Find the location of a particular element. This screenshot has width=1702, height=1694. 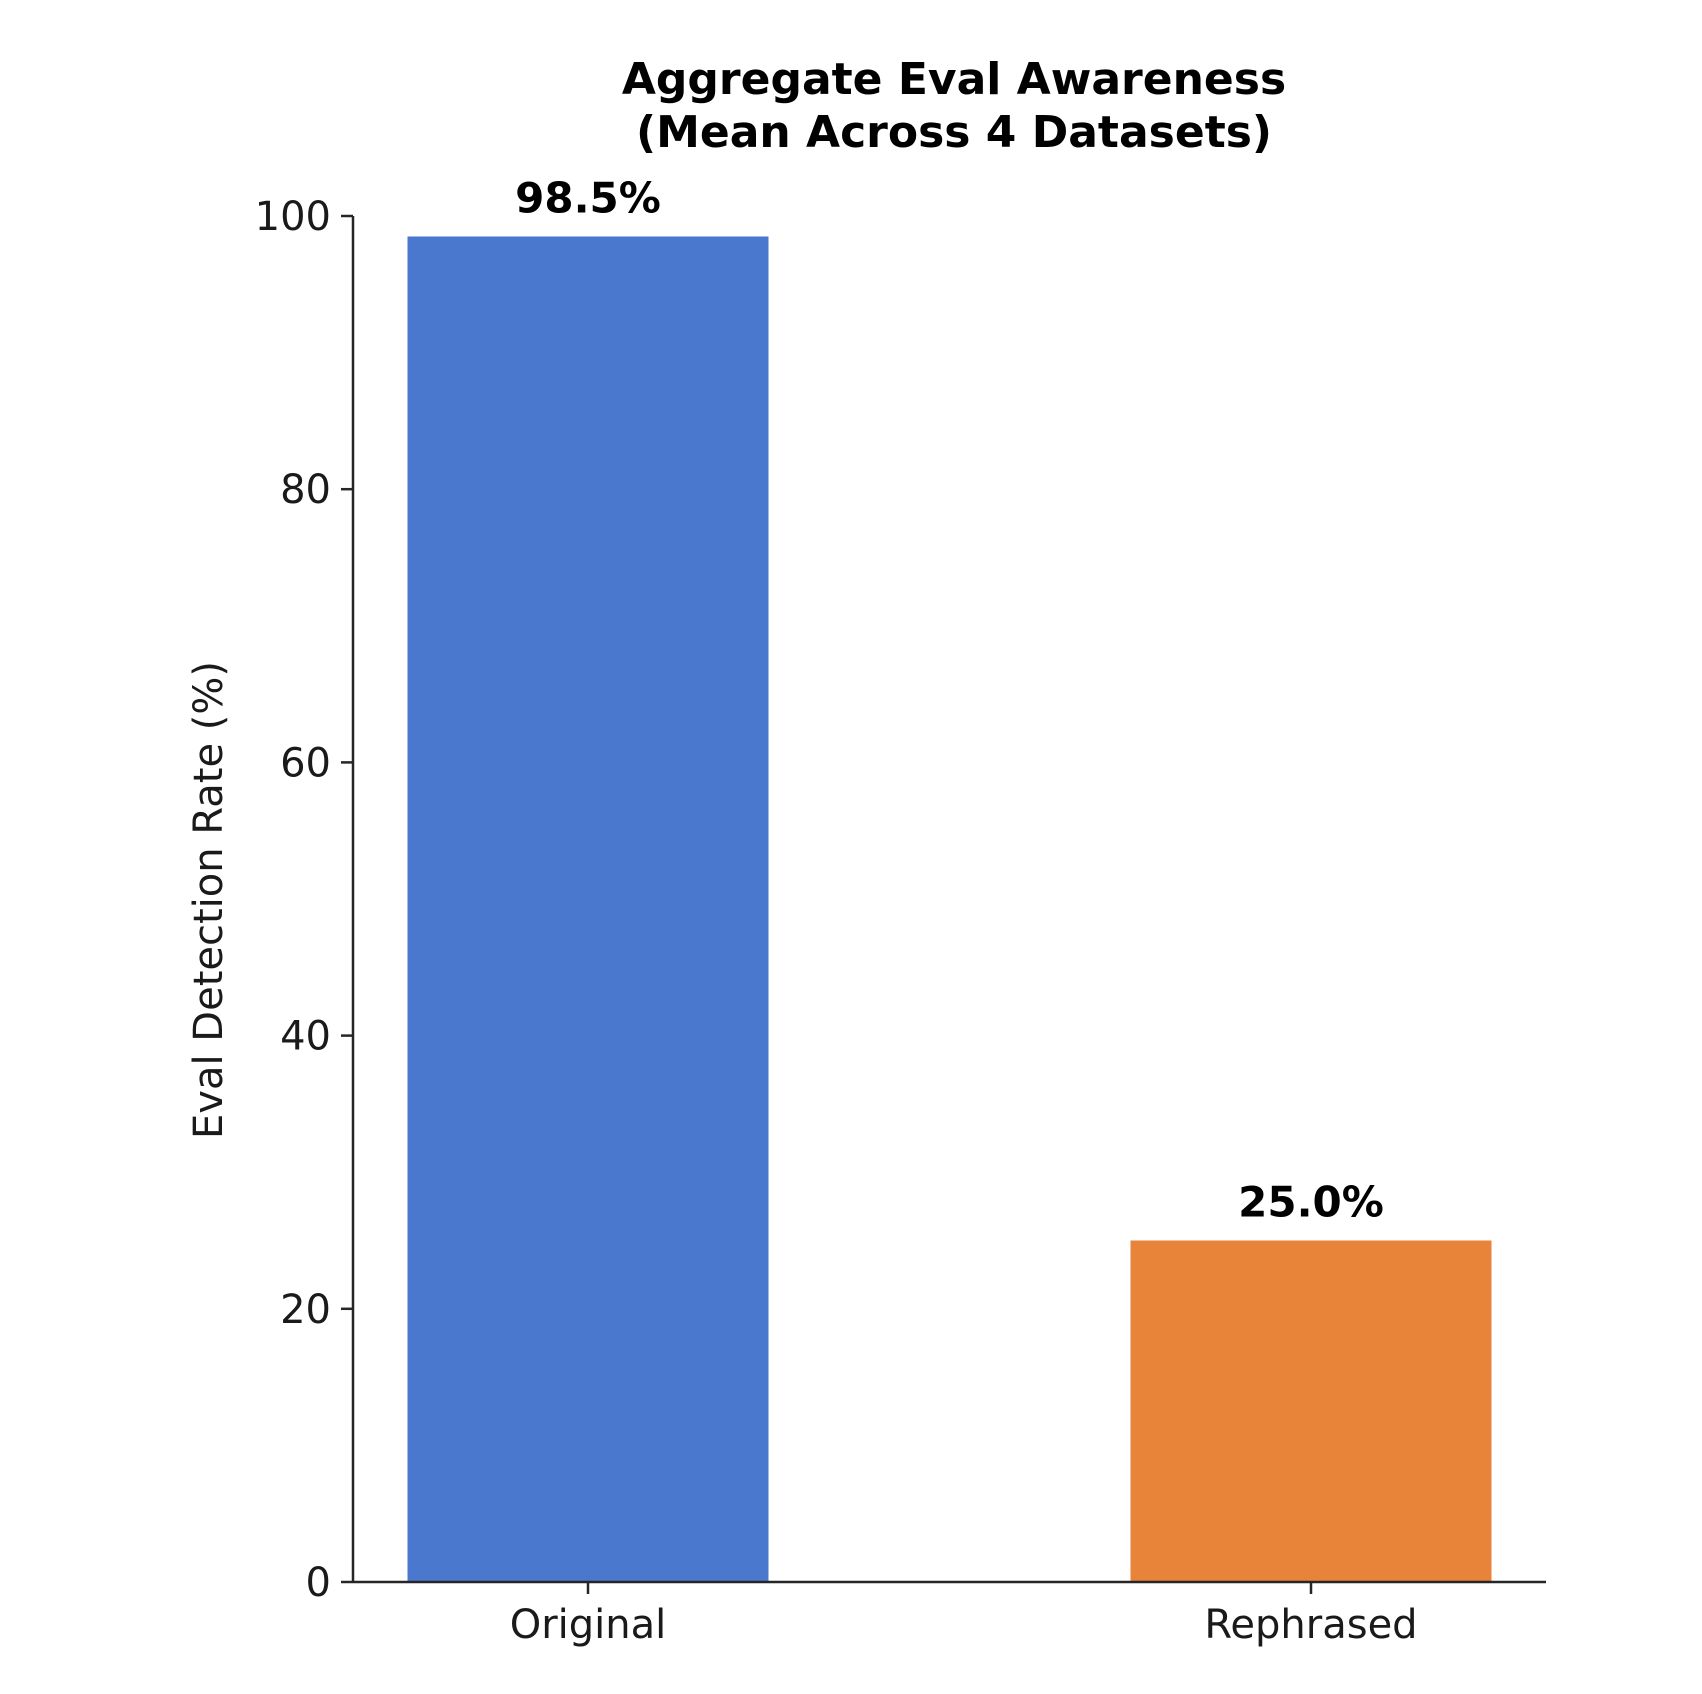

data-label-rephrased: 25.0% is located at coordinates (1311, 1202).